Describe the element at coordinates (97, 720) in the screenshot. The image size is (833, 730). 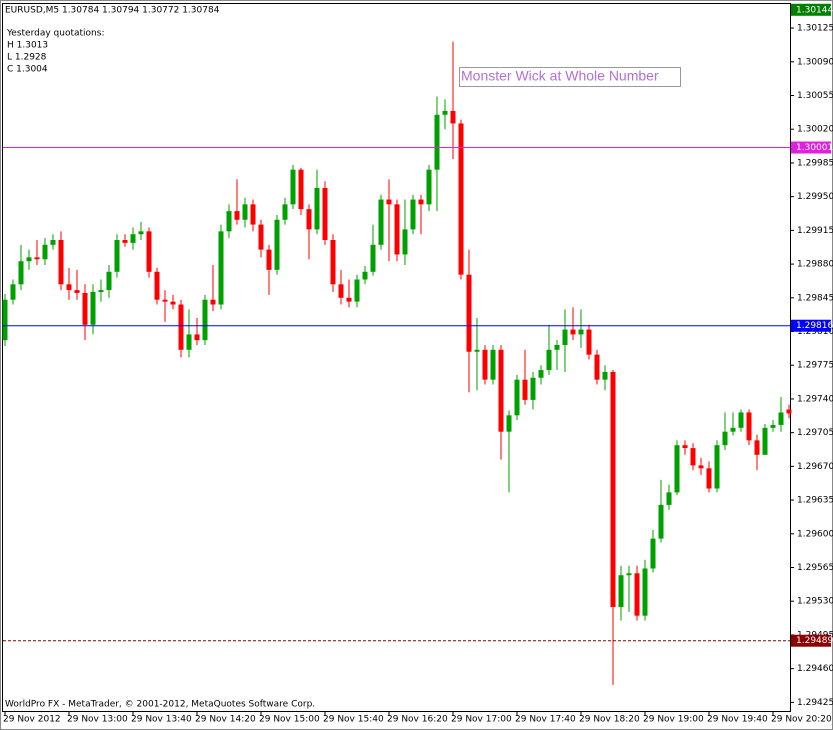
I see `x-tick-label: 29 Nov 13:00` at that location.